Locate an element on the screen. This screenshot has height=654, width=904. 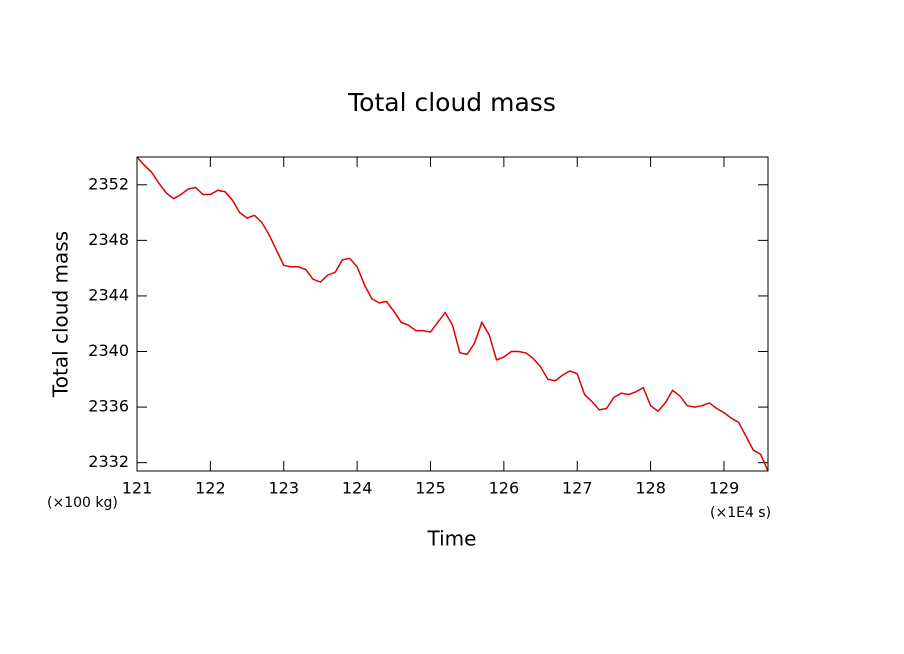
y-unit: (×100 kg) is located at coordinates (82, 503).